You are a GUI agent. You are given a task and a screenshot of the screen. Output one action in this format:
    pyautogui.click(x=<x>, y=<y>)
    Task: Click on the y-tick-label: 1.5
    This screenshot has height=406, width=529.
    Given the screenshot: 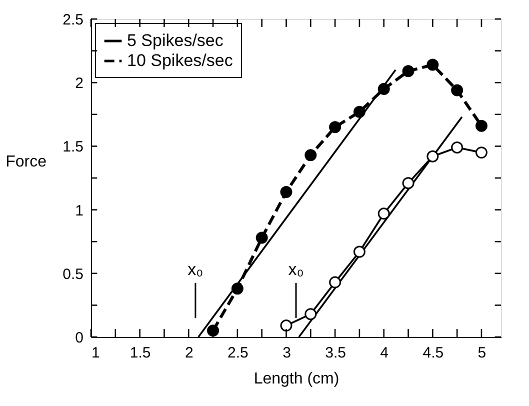 What is the action you would take?
    pyautogui.click(x=73, y=147)
    